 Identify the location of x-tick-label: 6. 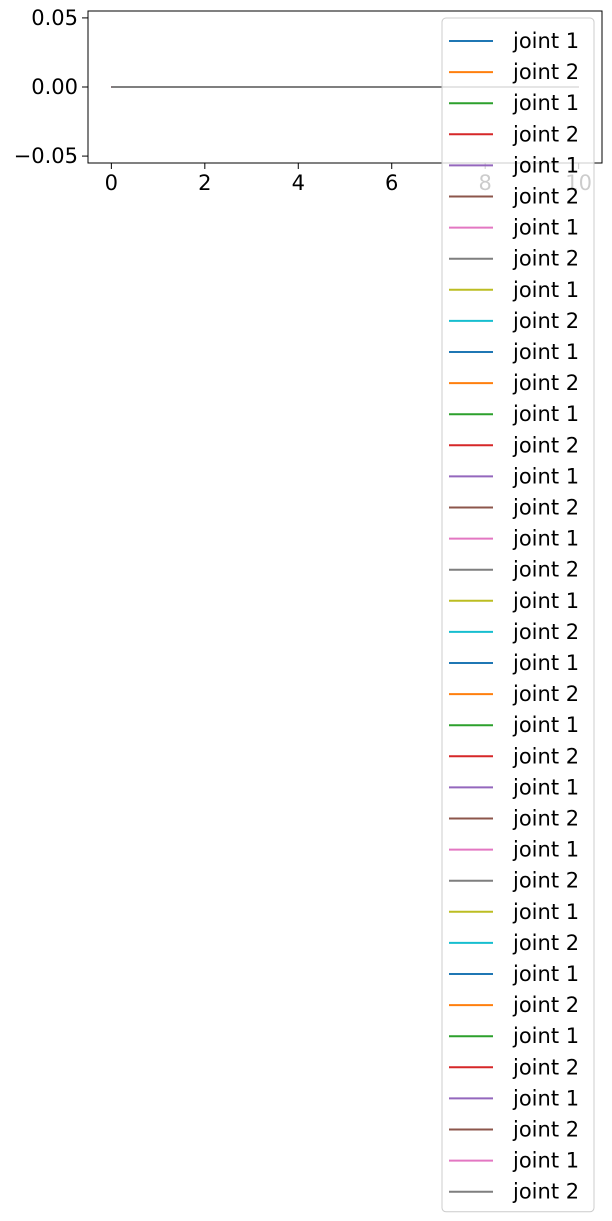
(391, 183).